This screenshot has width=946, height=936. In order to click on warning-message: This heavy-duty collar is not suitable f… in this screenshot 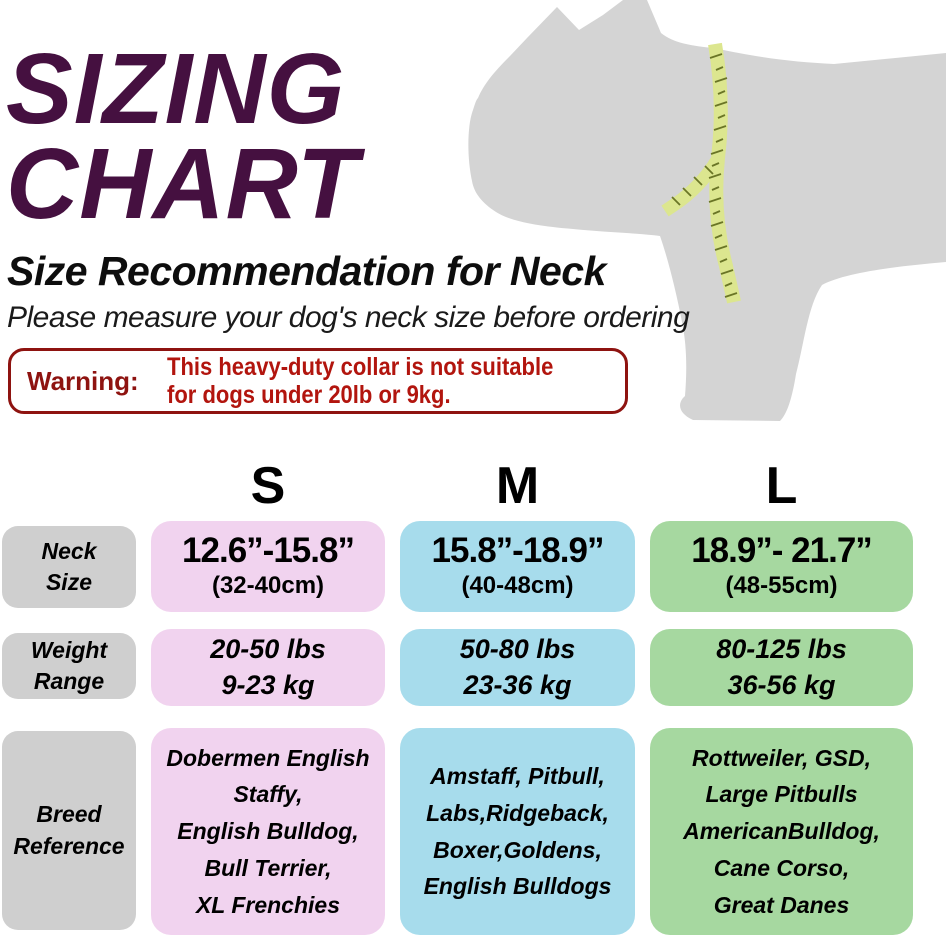, I will do `click(360, 381)`.